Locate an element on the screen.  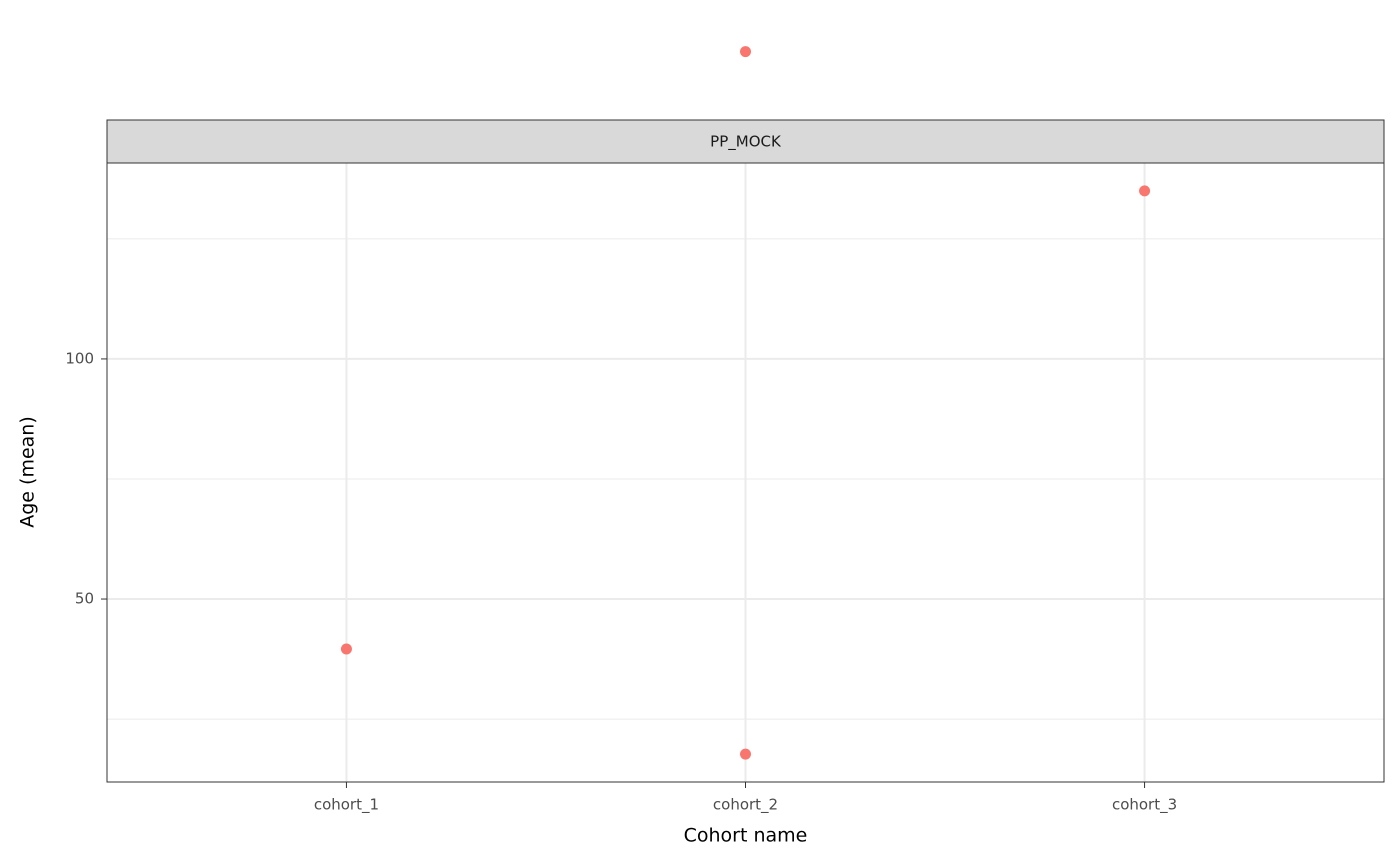
x-tick-label: cohort_2 is located at coordinates (745, 805).